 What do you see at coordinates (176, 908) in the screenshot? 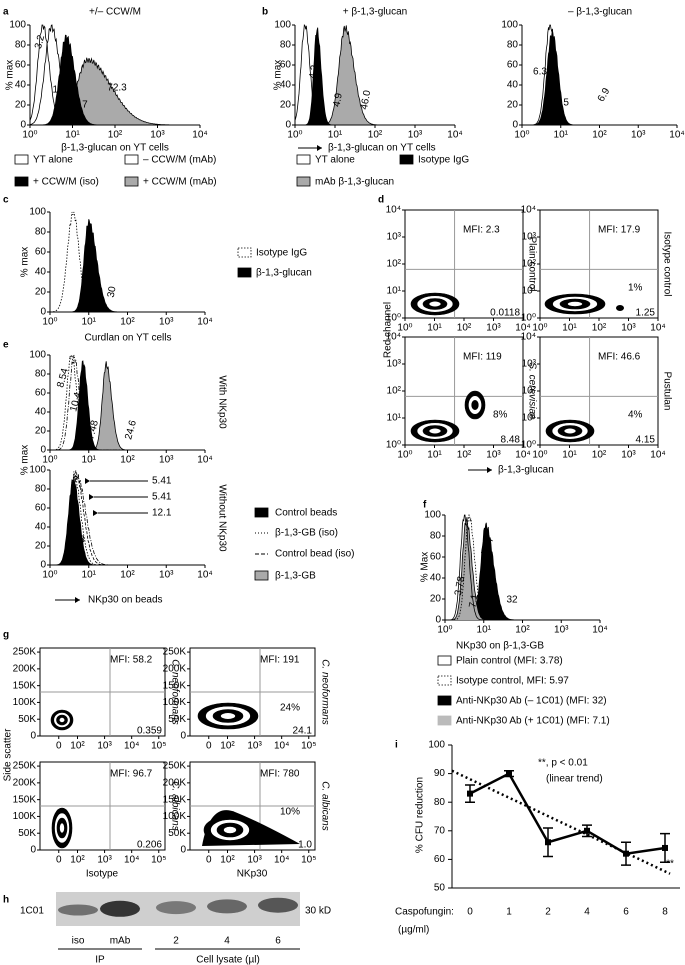
I see `blot-band` at bounding box center [176, 908].